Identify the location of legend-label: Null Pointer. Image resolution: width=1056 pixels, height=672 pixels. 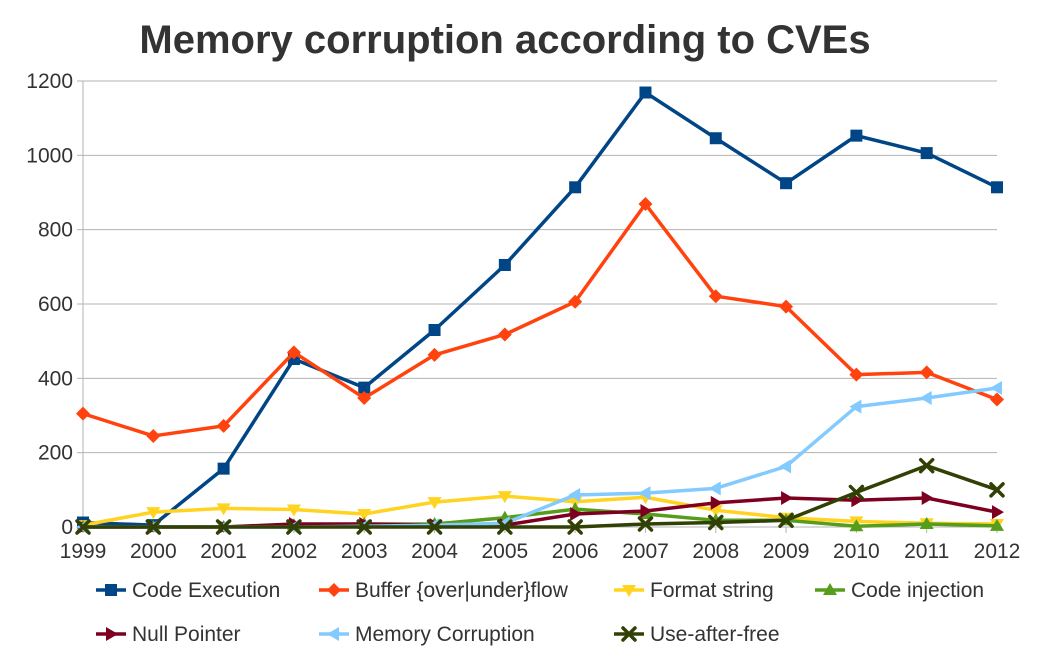
(186, 634).